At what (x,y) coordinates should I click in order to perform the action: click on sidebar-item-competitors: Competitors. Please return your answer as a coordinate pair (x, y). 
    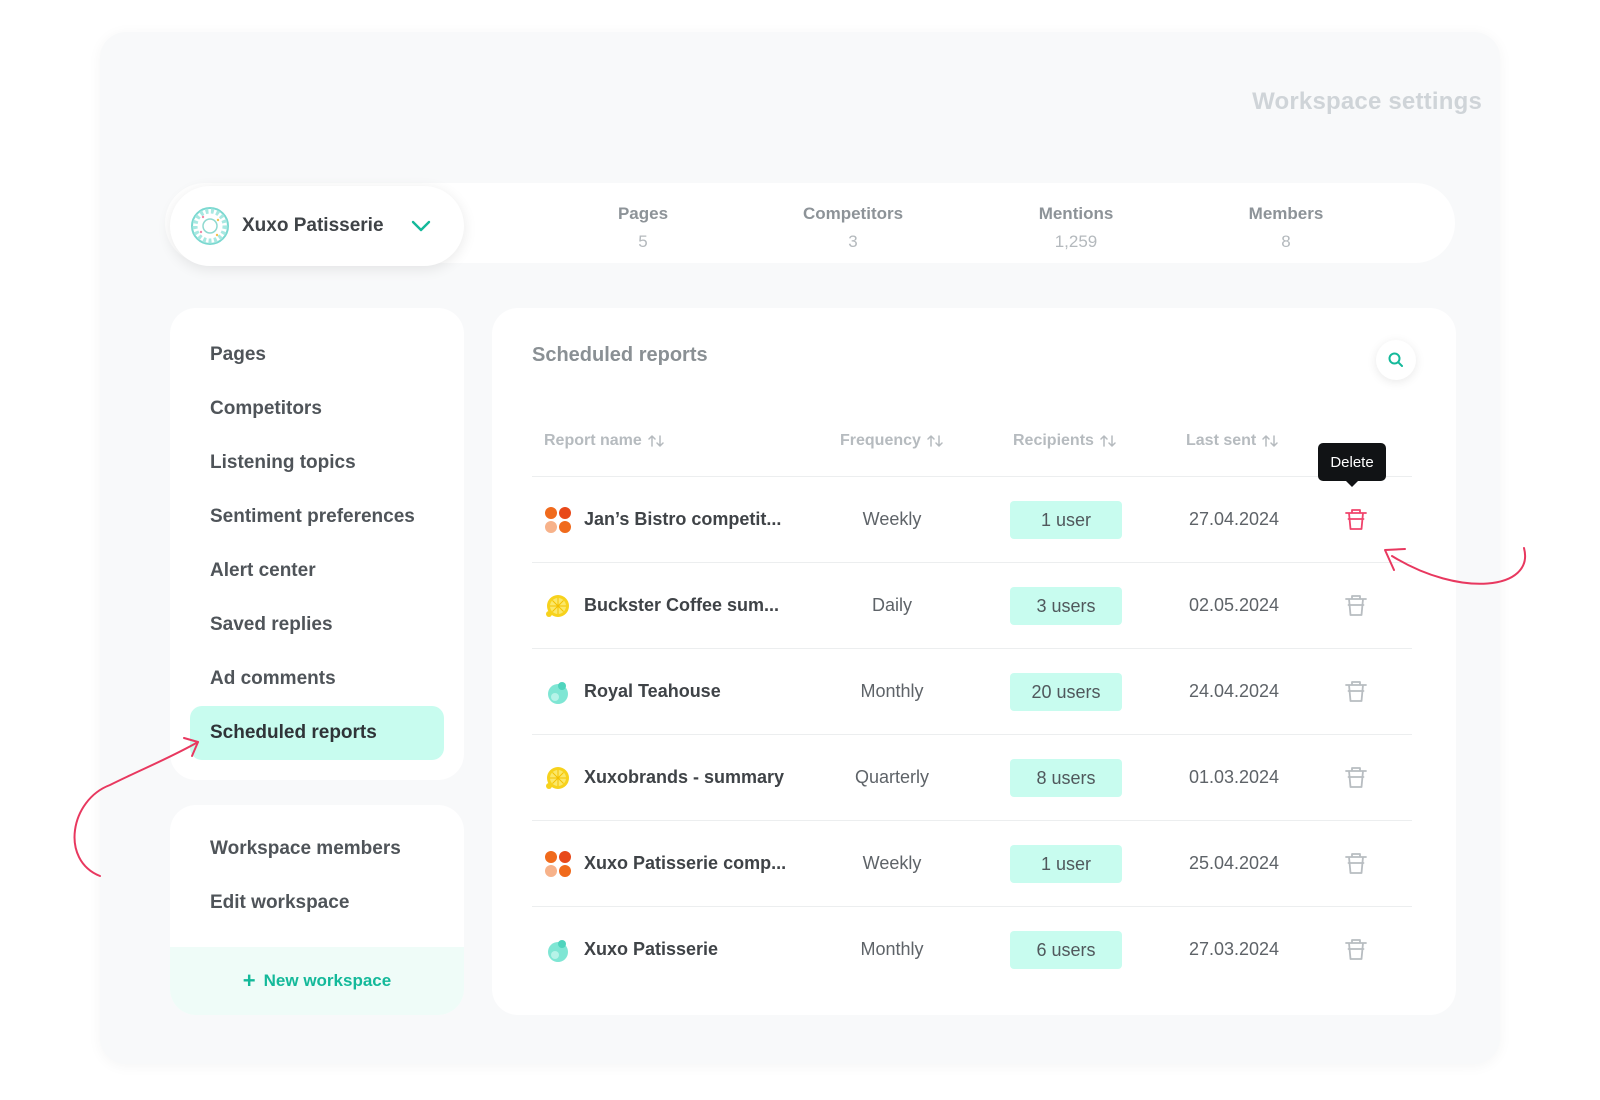
    Looking at the image, I should click on (266, 408).